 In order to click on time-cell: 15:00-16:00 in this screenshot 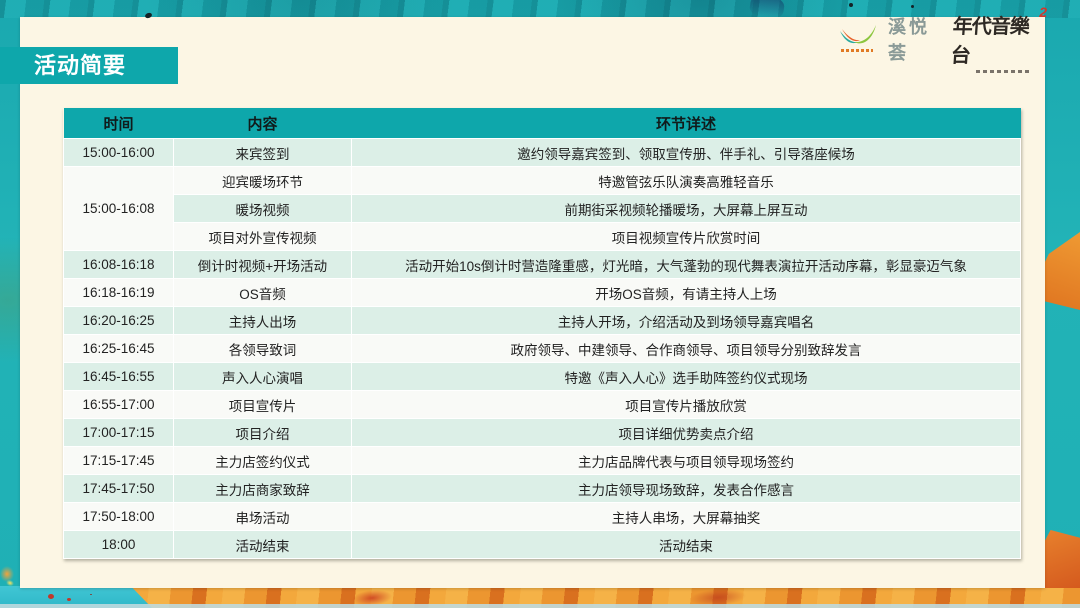, I will do `click(118, 152)`.